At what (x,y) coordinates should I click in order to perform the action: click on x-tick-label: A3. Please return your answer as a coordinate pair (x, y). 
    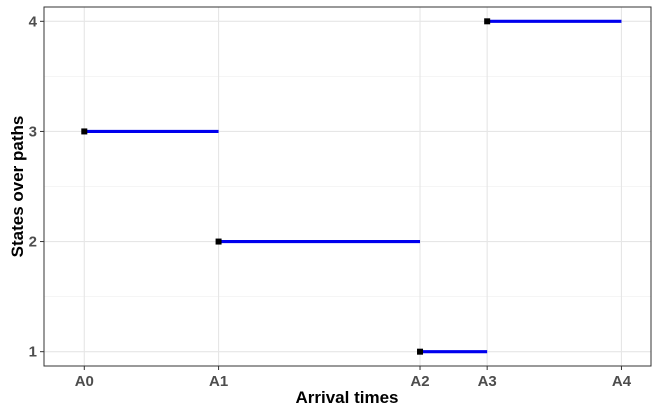
    Looking at the image, I should click on (487, 381).